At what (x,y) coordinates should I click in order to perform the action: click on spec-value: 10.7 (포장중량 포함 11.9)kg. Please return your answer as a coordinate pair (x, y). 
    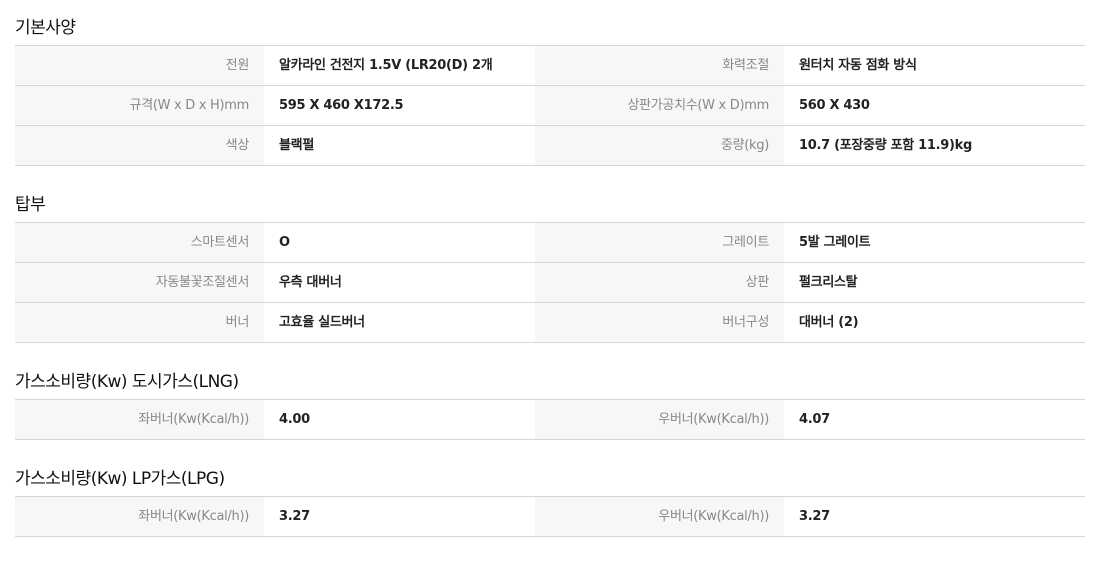
    Looking at the image, I should click on (886, 145).